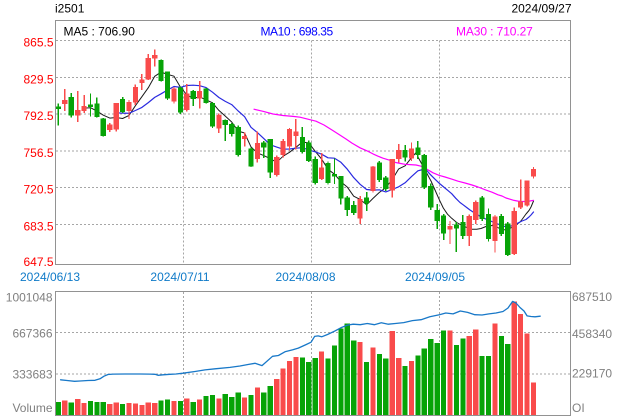 This screenshot has height=420, width=620. What do you see at coordinates (38, 262) in the screenshot?
I see `svg-text: 647.5` at bounding box center [38, 262].